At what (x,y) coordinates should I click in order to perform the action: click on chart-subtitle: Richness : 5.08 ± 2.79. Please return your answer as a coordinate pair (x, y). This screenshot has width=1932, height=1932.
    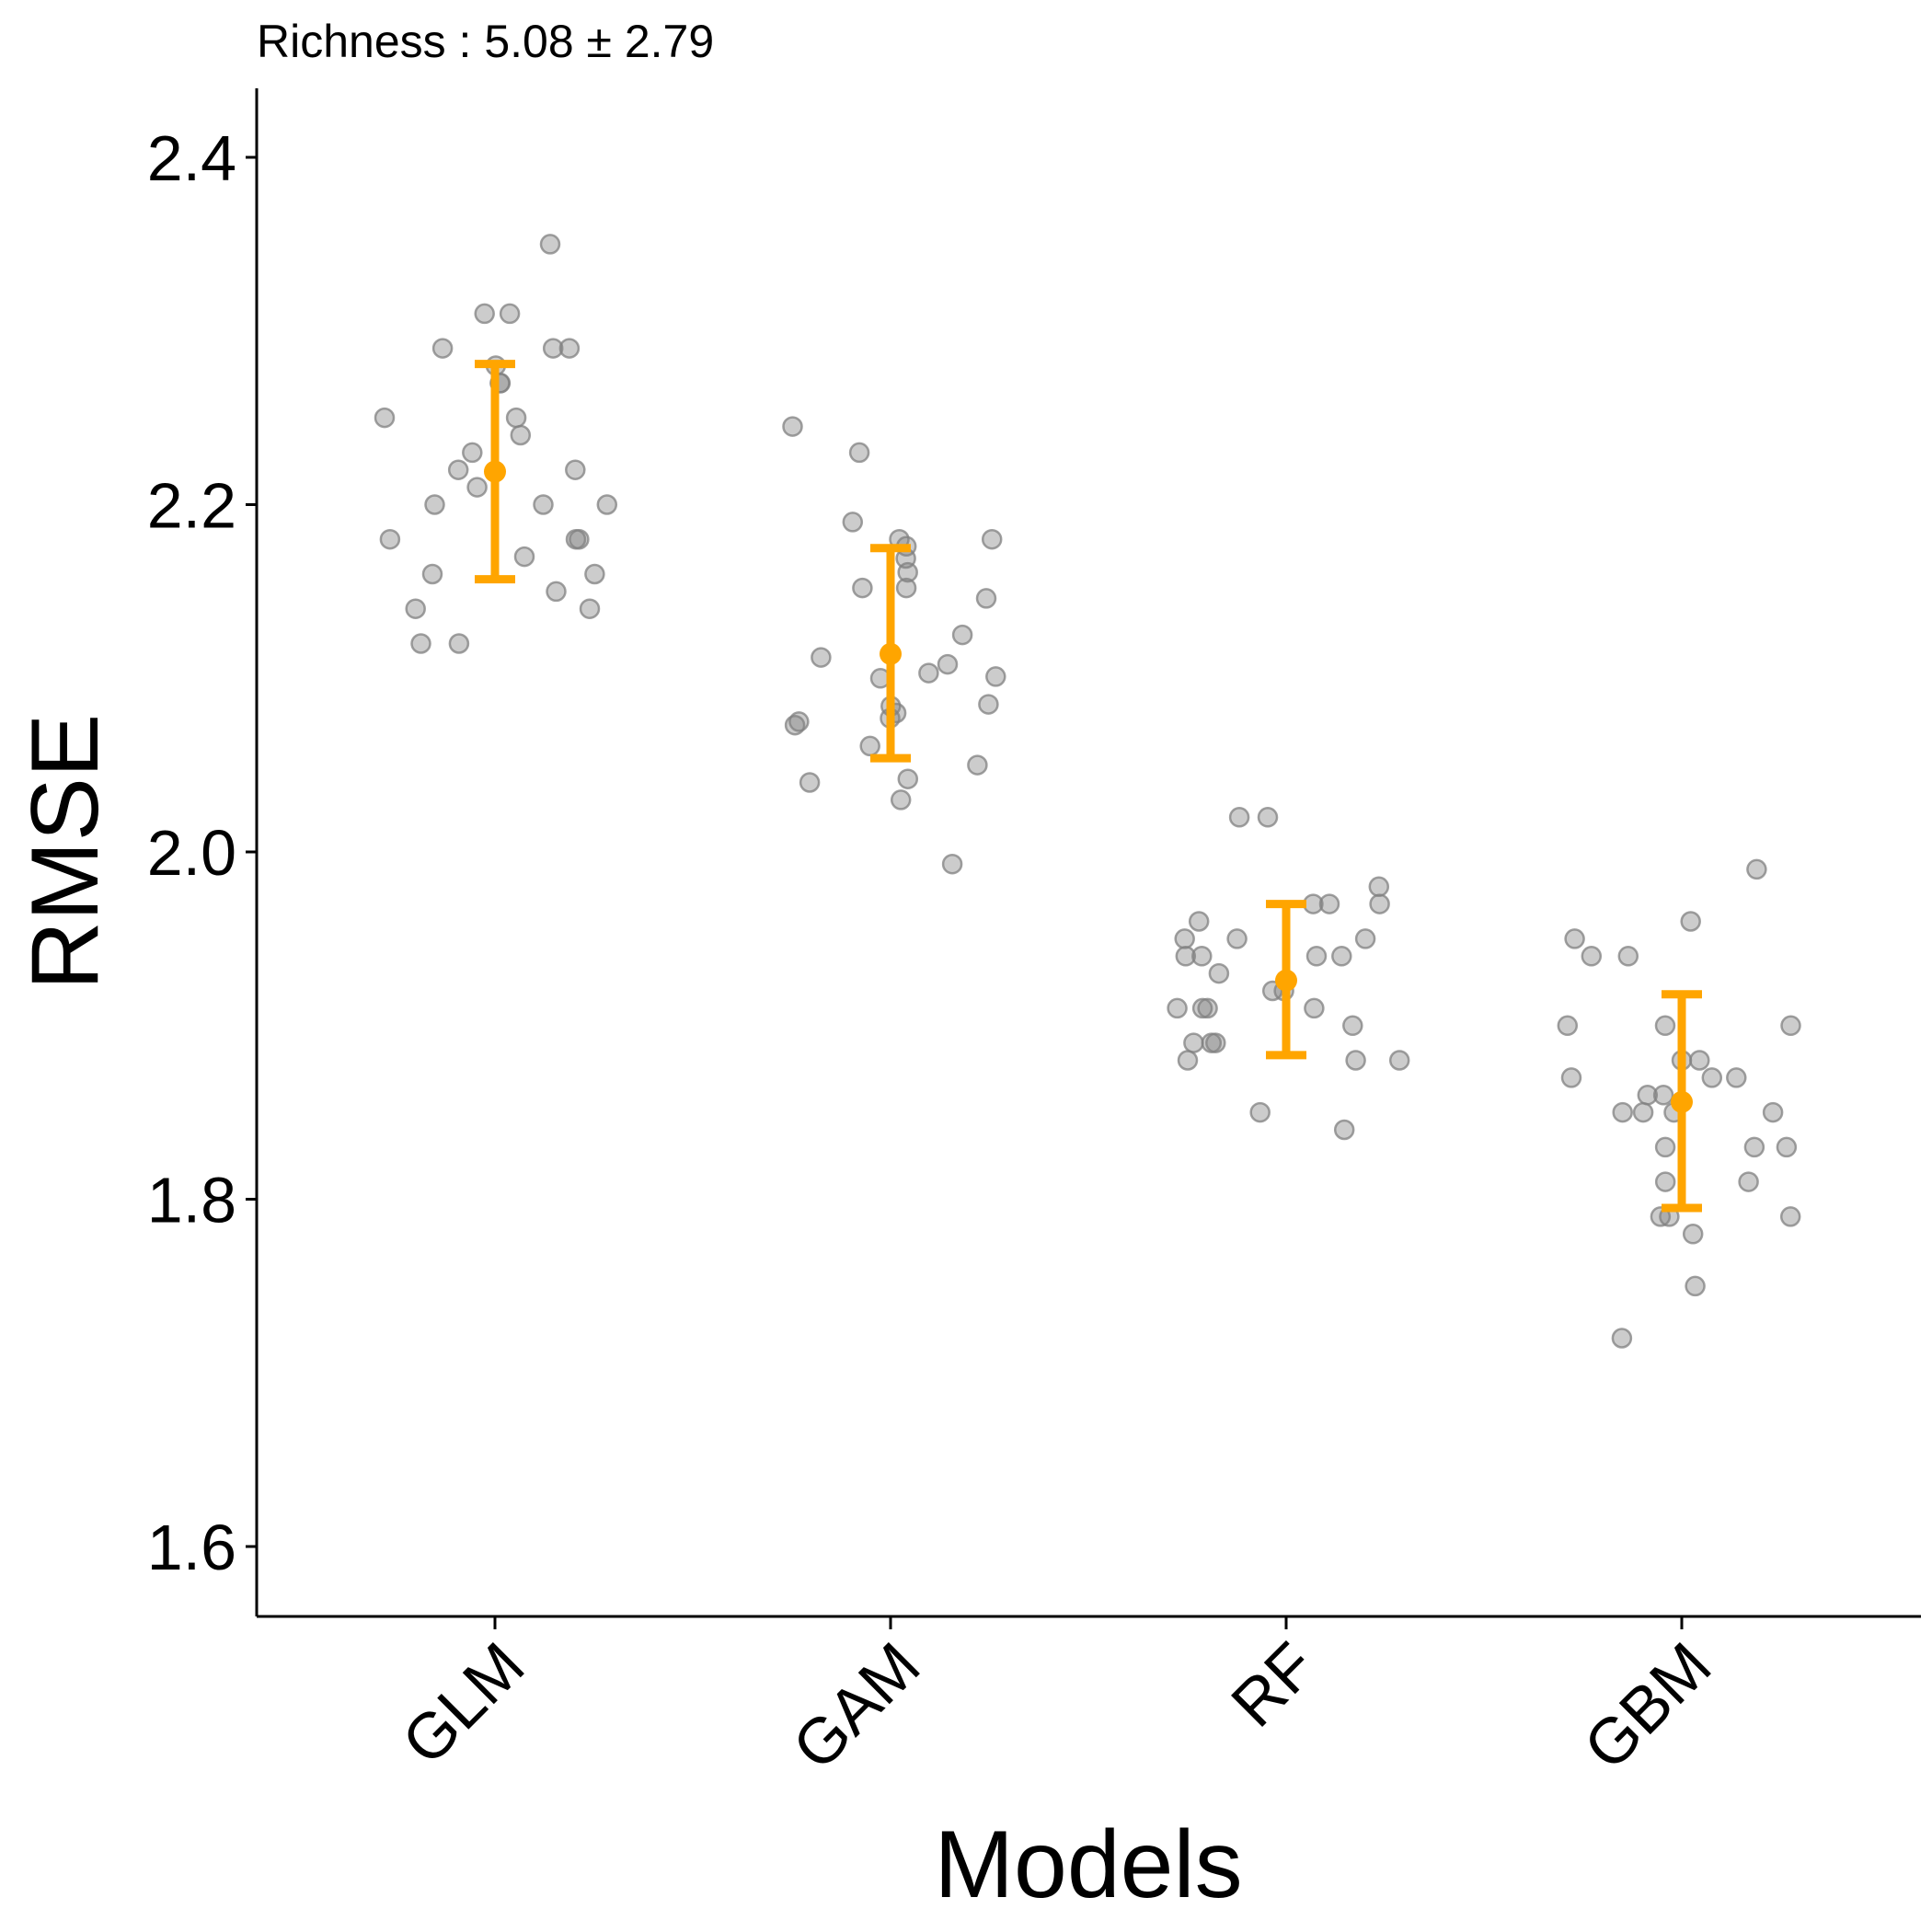
    Looking at the image, I should click on (485, 41).